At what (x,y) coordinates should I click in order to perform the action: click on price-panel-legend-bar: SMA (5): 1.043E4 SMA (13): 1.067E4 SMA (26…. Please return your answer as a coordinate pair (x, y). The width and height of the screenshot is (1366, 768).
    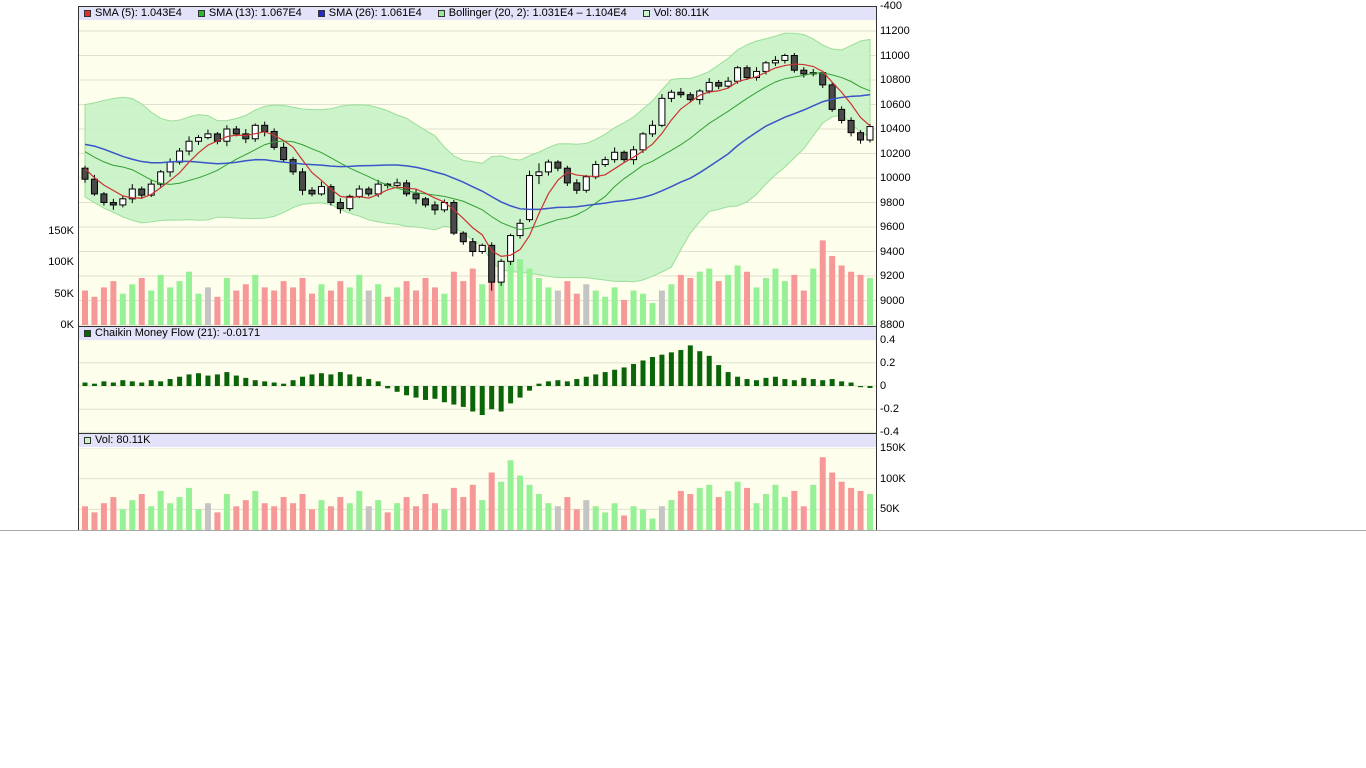
    Looking at the image, I should click on (477, 13).